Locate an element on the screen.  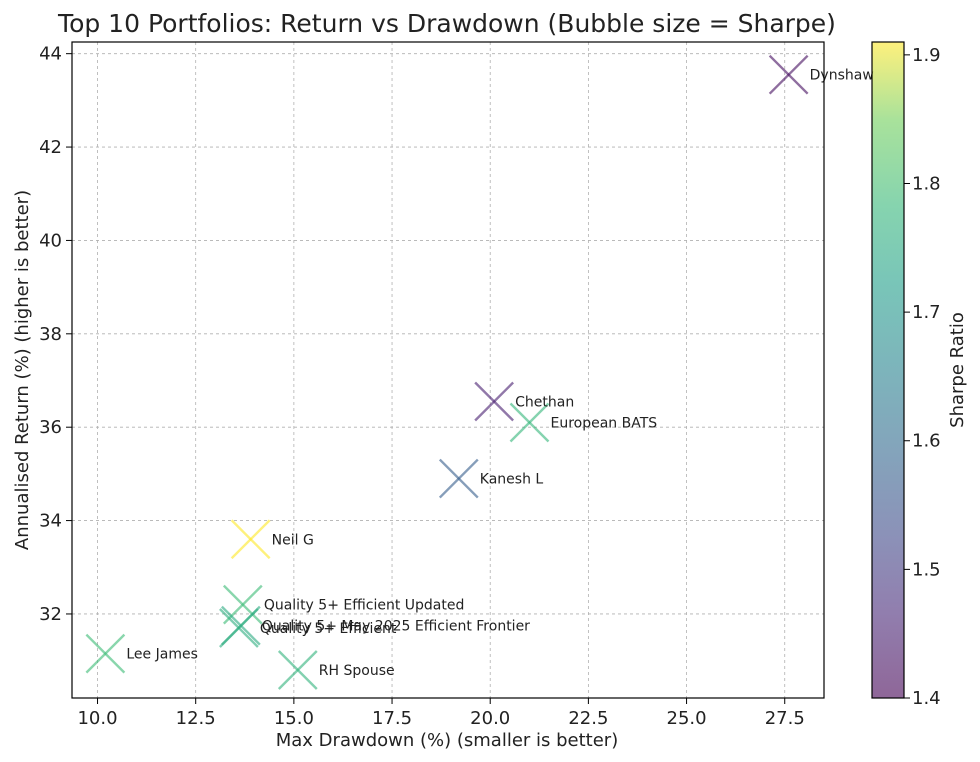
colorbar-tick-label: 1.7 is located at coordinates (926, 312).